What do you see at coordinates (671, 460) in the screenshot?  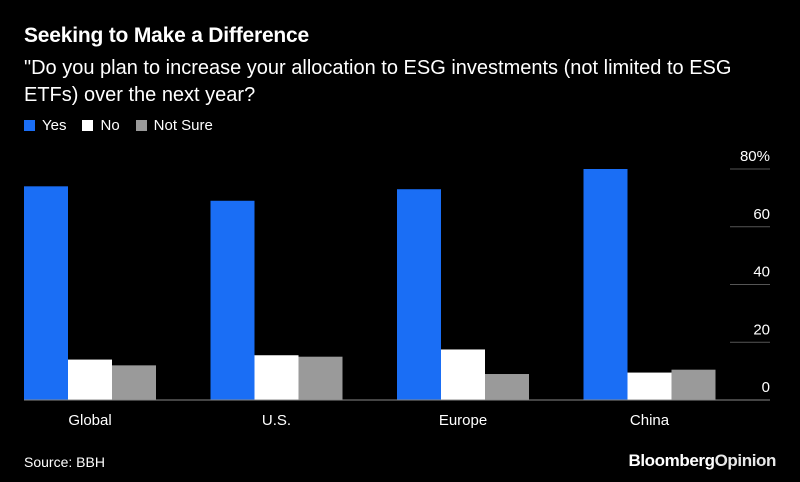 I see `brand-part-1: Bloomberg` at bounding box center [671, 460].